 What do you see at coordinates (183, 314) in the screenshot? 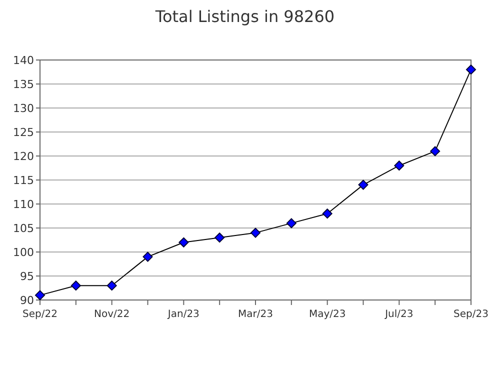
I see `x-tick-label: Jan/23` at bounding box center [183, 314].